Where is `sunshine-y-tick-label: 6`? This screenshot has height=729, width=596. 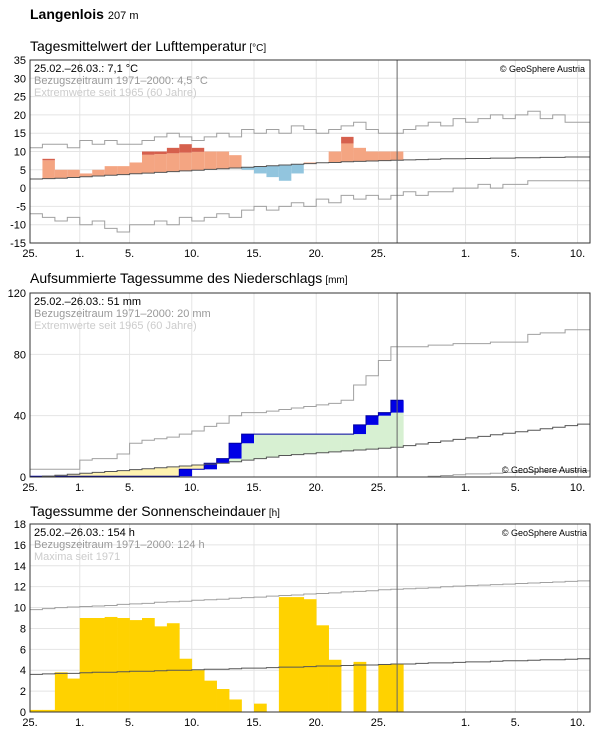
sunshine-y-tick-label: 6 is located at coordinates (23, 650).